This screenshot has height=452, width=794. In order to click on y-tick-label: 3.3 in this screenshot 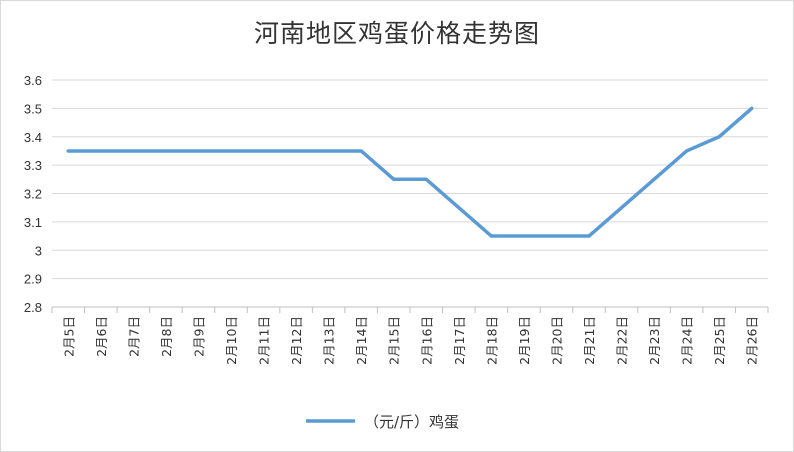, I will do `click(33, 165)`.